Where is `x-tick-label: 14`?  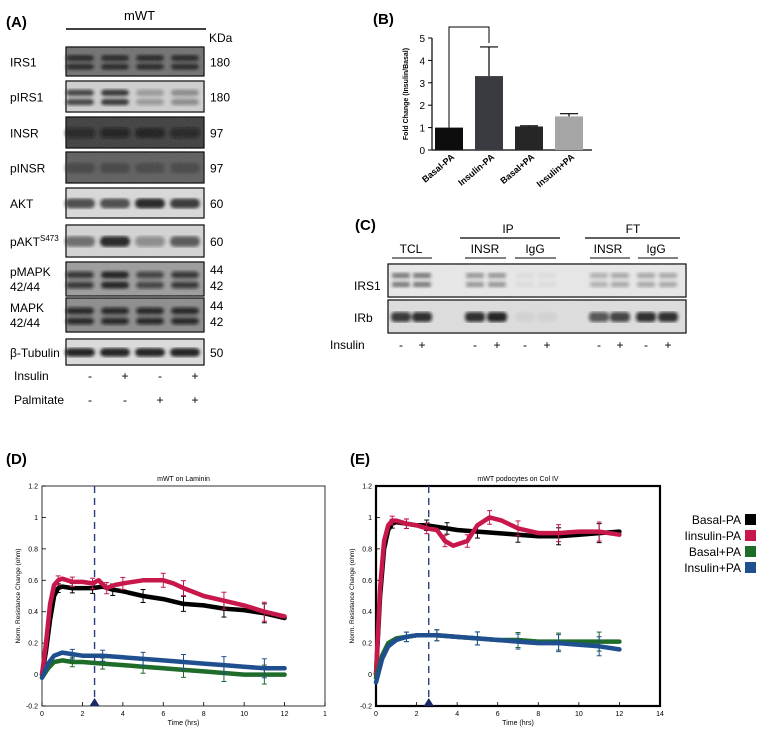 x-tick-label: 14 is located at coordinates (660, 714).